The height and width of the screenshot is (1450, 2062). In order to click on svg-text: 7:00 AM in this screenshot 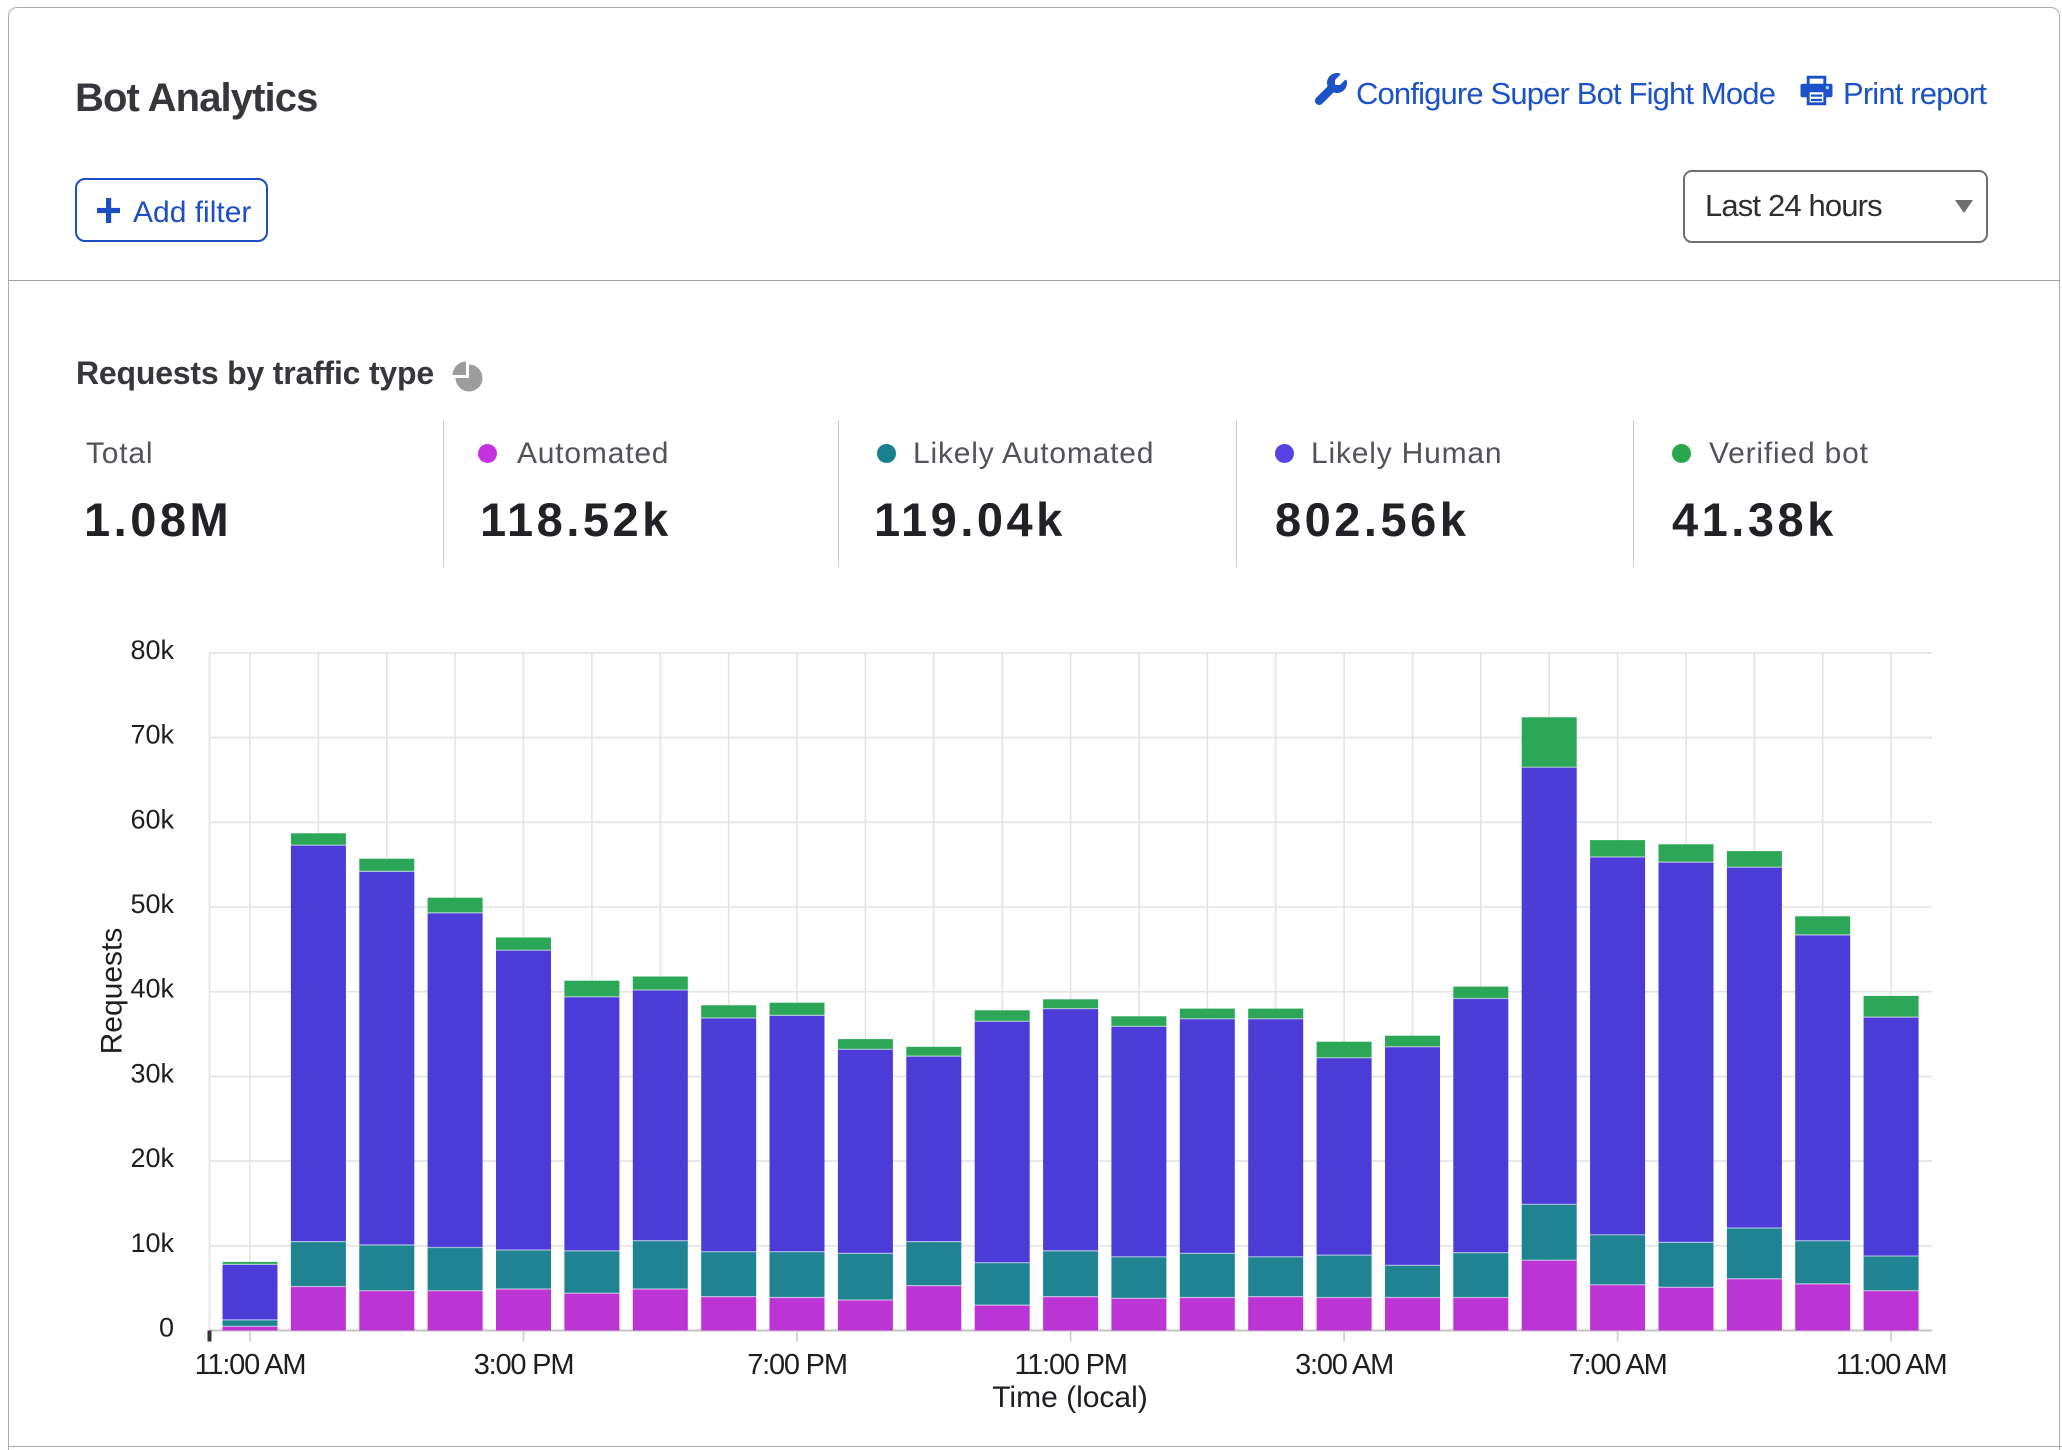, I will do `click(1618, 1365)`.